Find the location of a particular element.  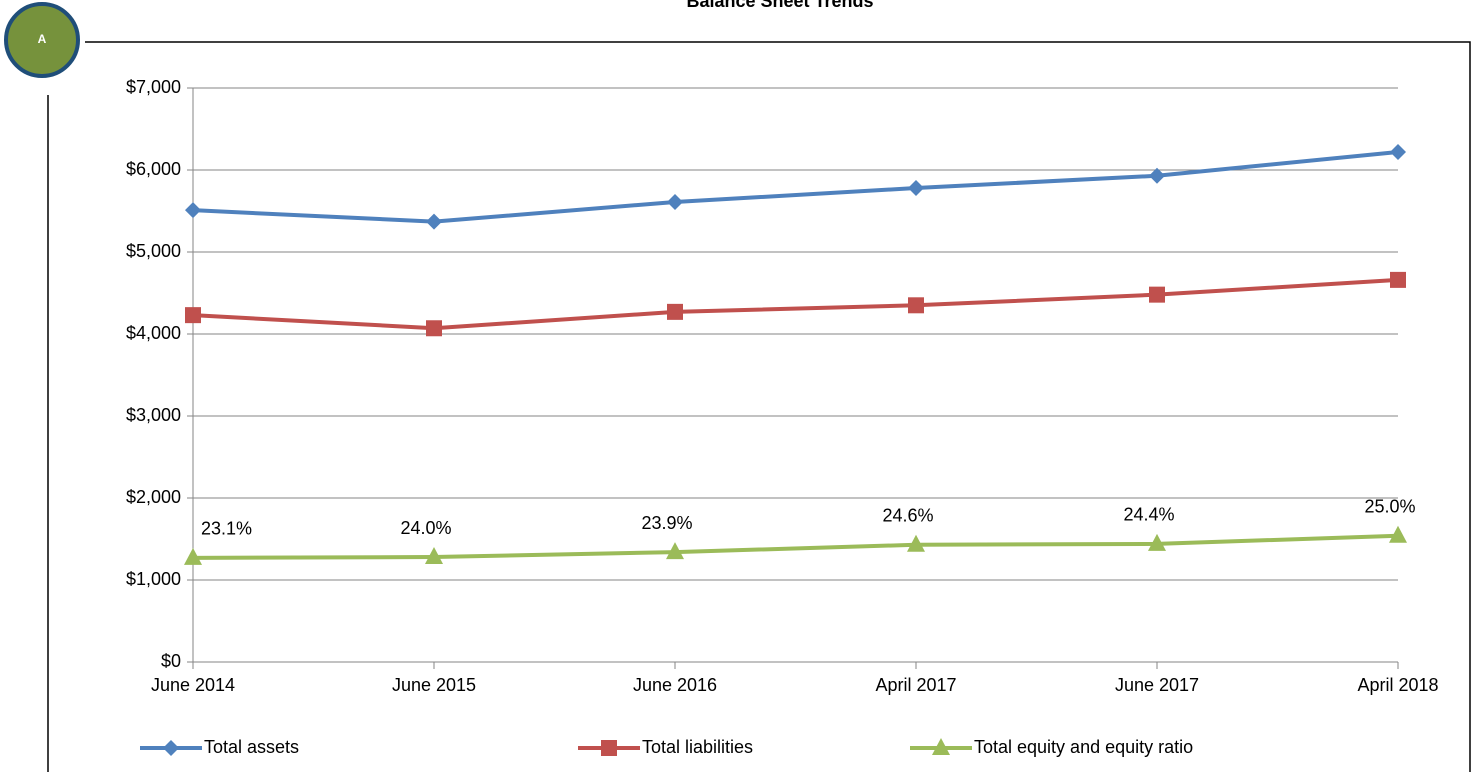

legend-label: Total liabilities is located at coordinates (697, 747).